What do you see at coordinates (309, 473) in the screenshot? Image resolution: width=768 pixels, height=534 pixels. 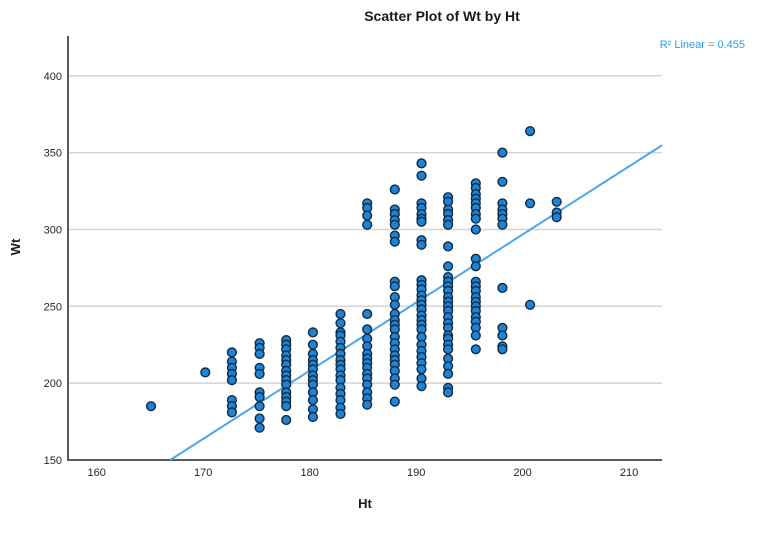 I see `x-tick-label: 180` at bounding box center [309, 473].